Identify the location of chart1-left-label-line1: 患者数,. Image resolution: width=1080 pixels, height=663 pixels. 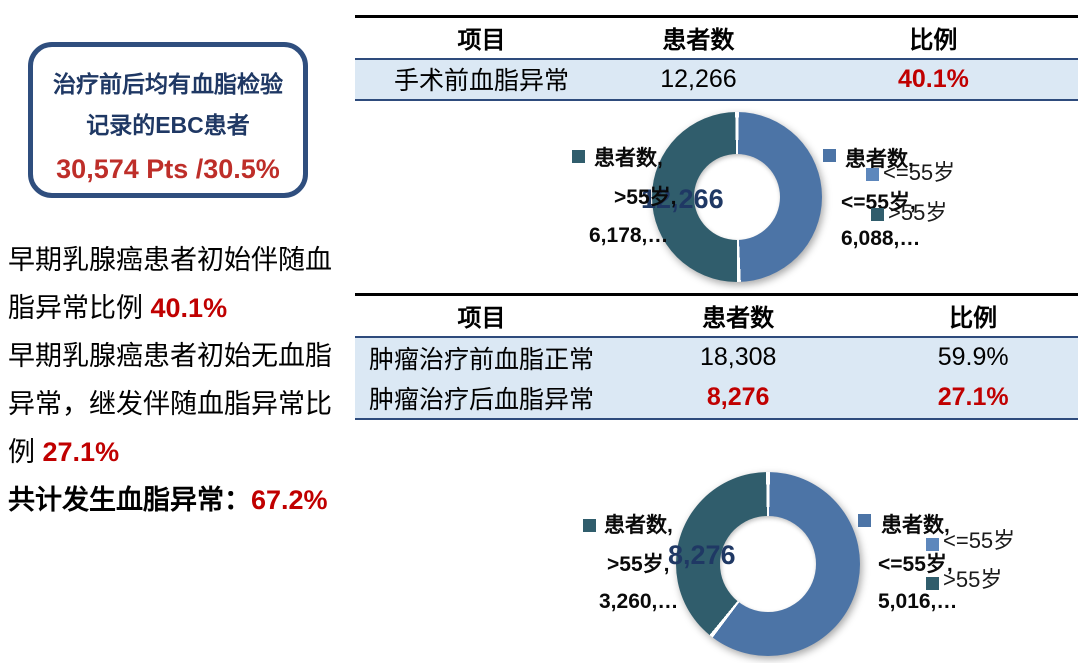
(628, 158).